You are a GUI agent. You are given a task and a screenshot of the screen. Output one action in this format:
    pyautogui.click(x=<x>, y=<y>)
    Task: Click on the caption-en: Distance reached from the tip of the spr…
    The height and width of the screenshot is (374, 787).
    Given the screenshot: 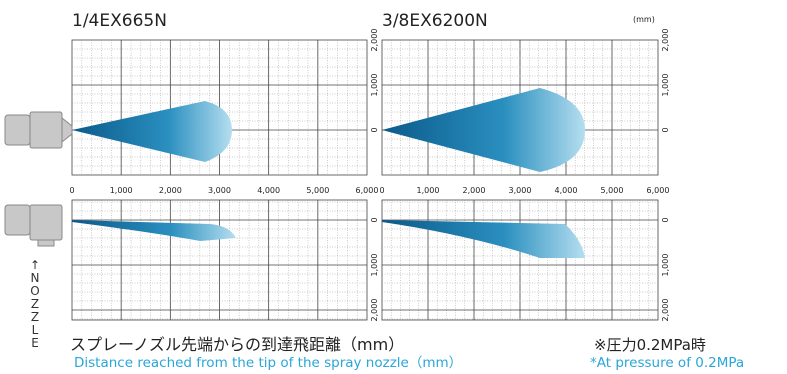 What is the action you would take?
    pyautogui.click(x=268, y=363)
    